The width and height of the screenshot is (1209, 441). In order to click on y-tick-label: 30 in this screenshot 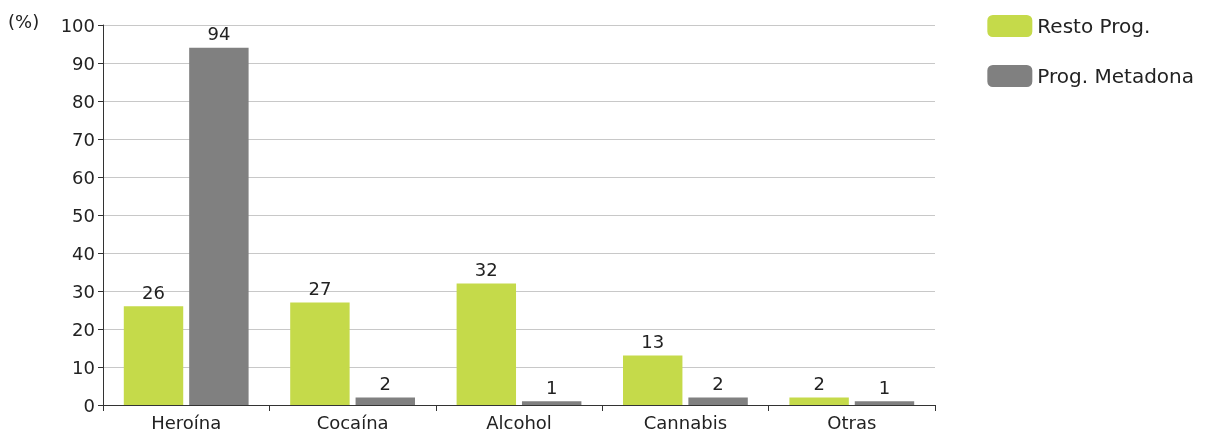, I will do `click(83, 291)`.